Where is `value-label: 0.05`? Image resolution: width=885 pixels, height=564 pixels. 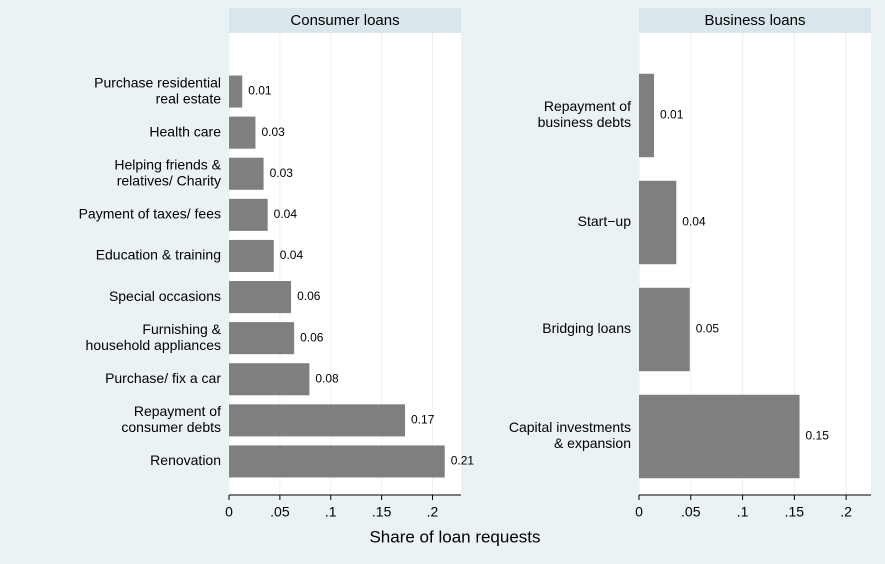
value-label: 0.05 is located at coordinates (708, 329).